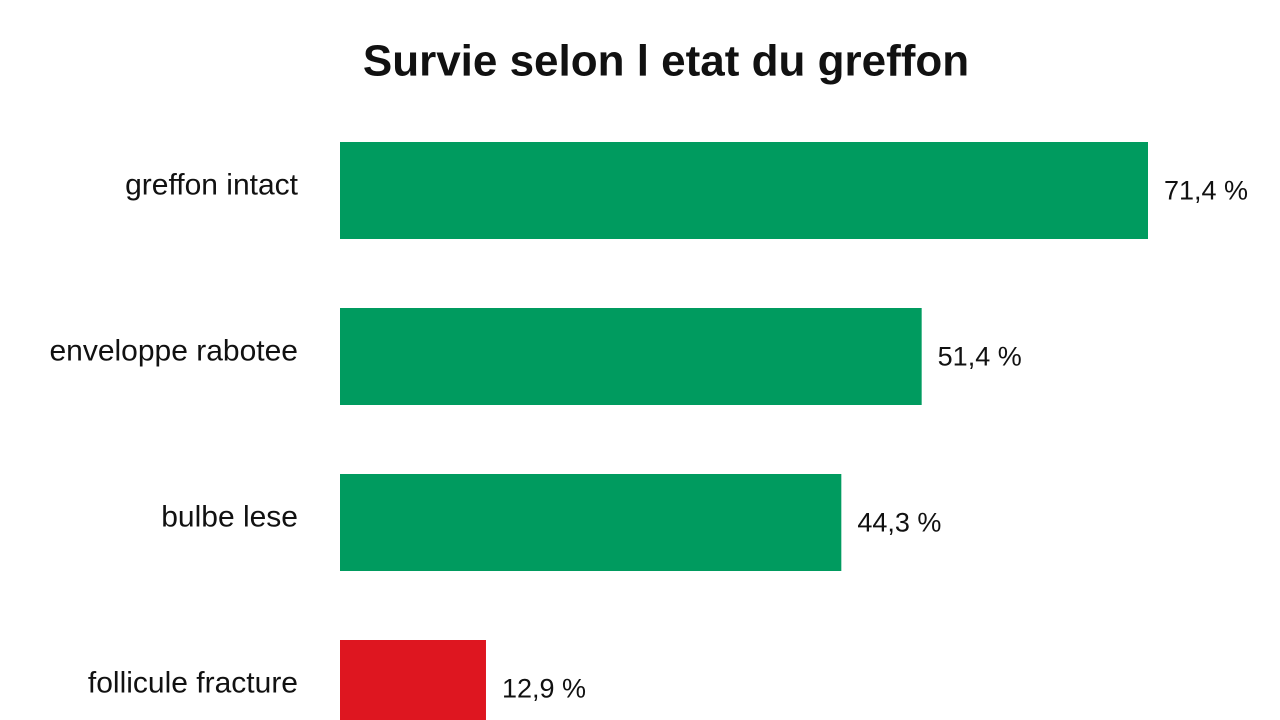  I want to click on category-label: greffon intact, so click(212, 184).